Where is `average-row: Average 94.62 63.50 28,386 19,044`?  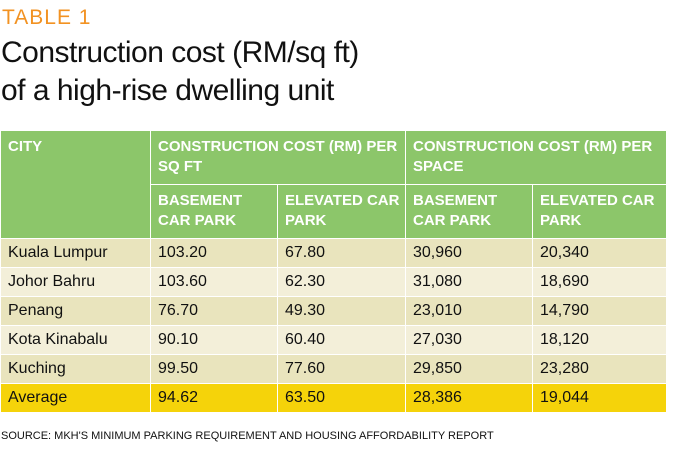 average-row: Average 94.62 63.50 28,386 19,044 is located at coordinates (333, 398).